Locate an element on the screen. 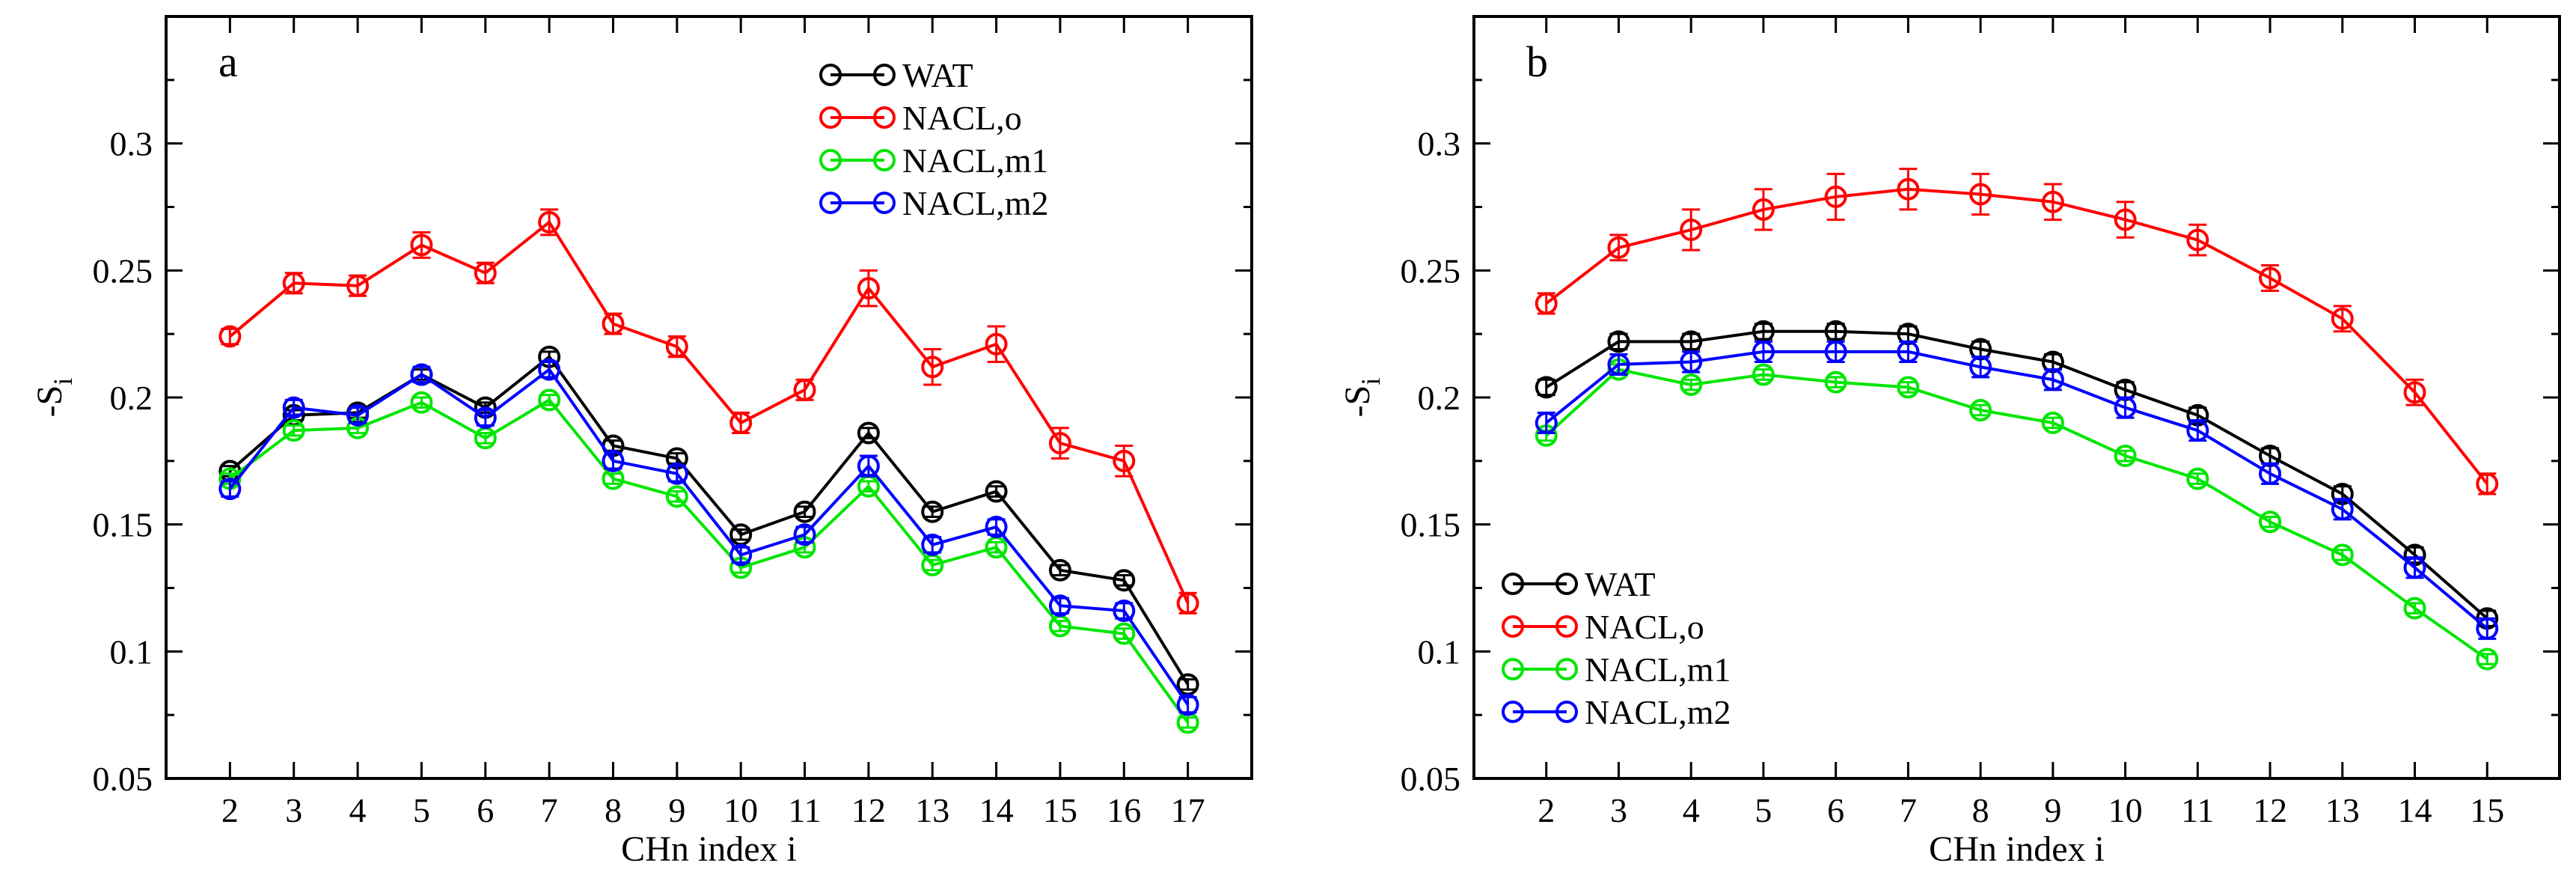 Image resolution: width=2576 pixels, height=881 pixels. y-tick-label: 0.3 is located at coordinates (131, 144).